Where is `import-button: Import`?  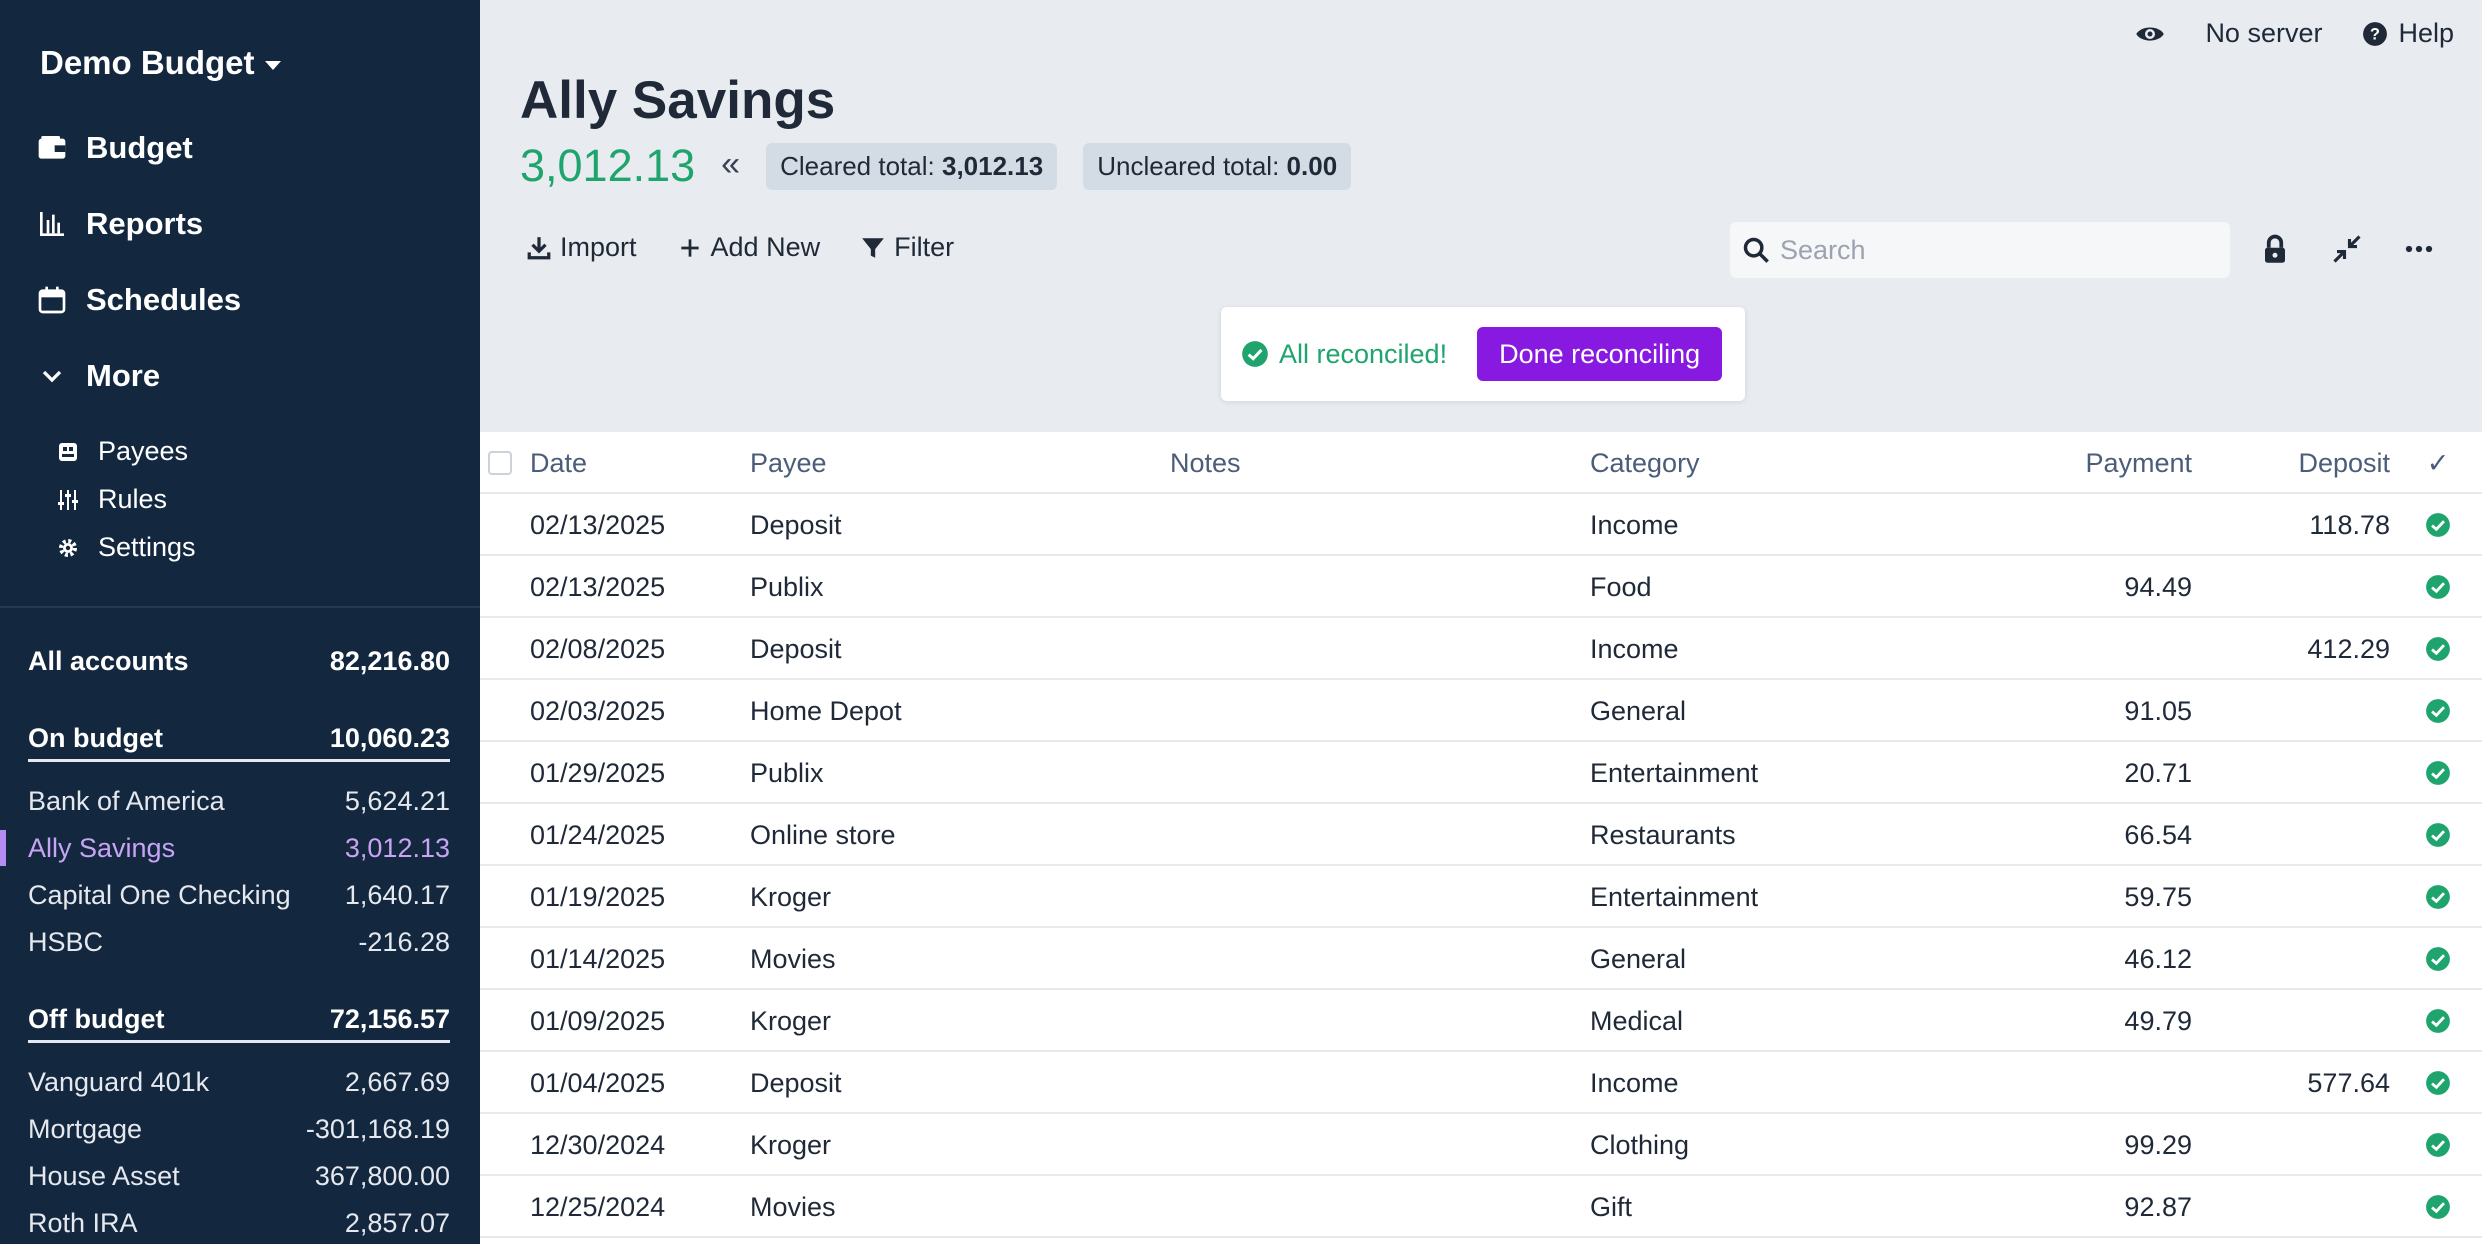
import-button: Import is located at coordinates (581, 247).